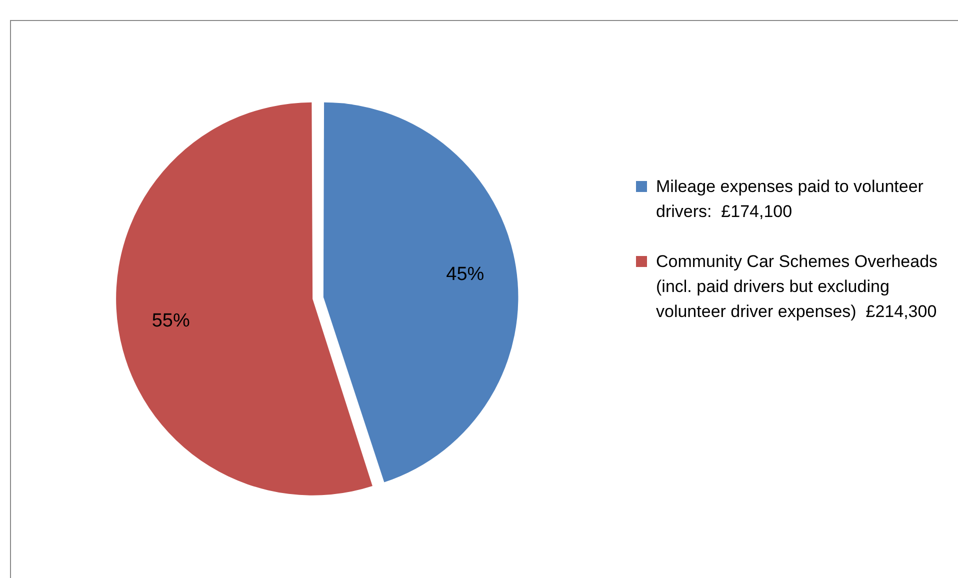 The image size is (958, 578). I want to click on legend-label: Community Car Schemes Overheads (incl. paid drivers but excluding volunteer driver expenses) £214,300, so click(797, 286).